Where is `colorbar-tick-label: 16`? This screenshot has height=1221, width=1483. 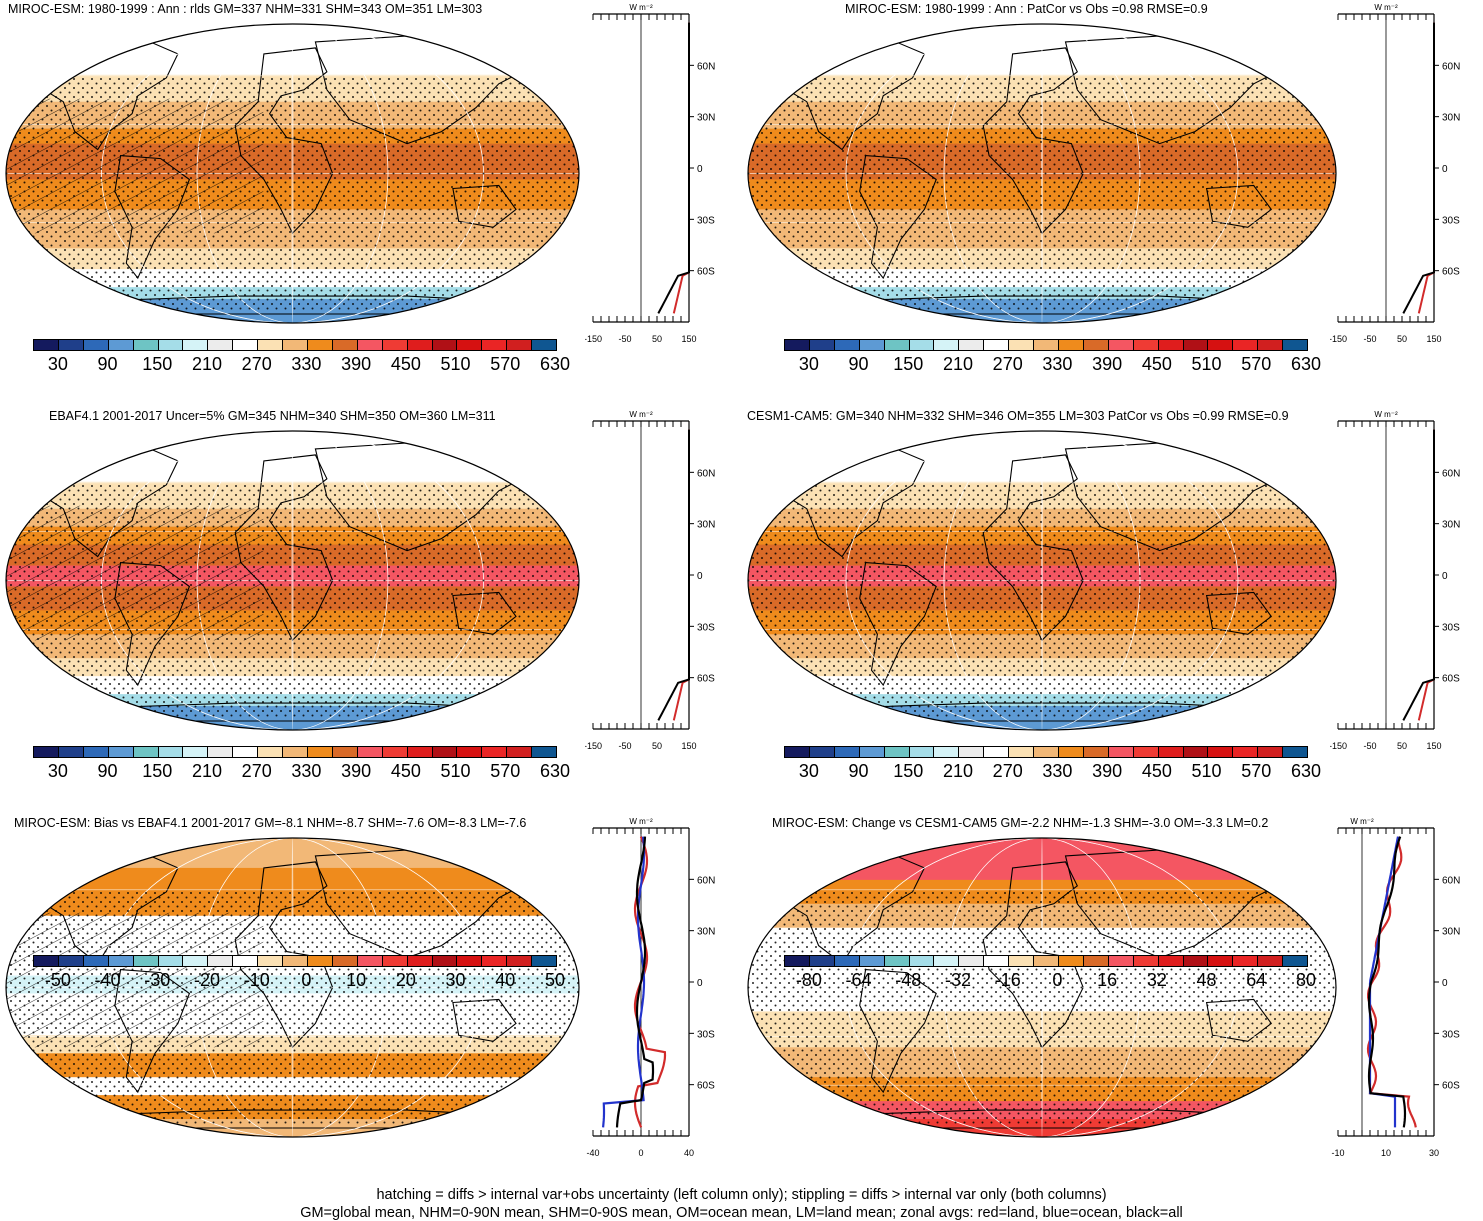 colorbar-tick-label: 16 is located at coordinates (1107, 980).